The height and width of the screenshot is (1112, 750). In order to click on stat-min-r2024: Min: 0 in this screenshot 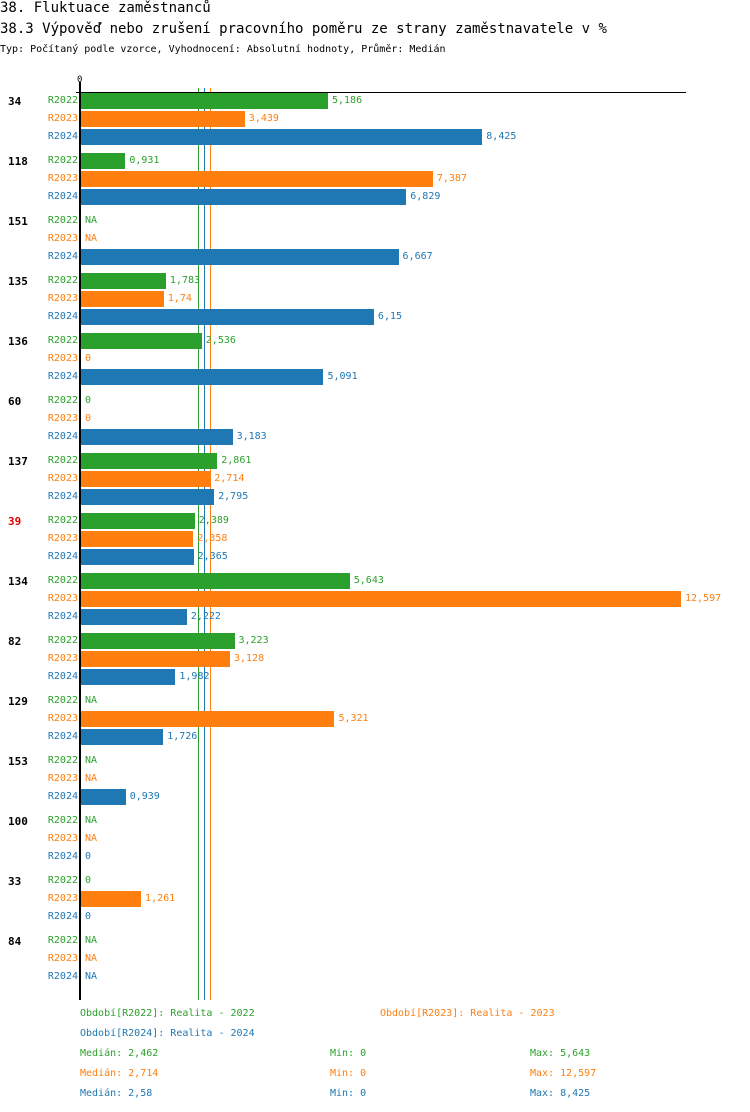, I will do `click(348, 1093)`.